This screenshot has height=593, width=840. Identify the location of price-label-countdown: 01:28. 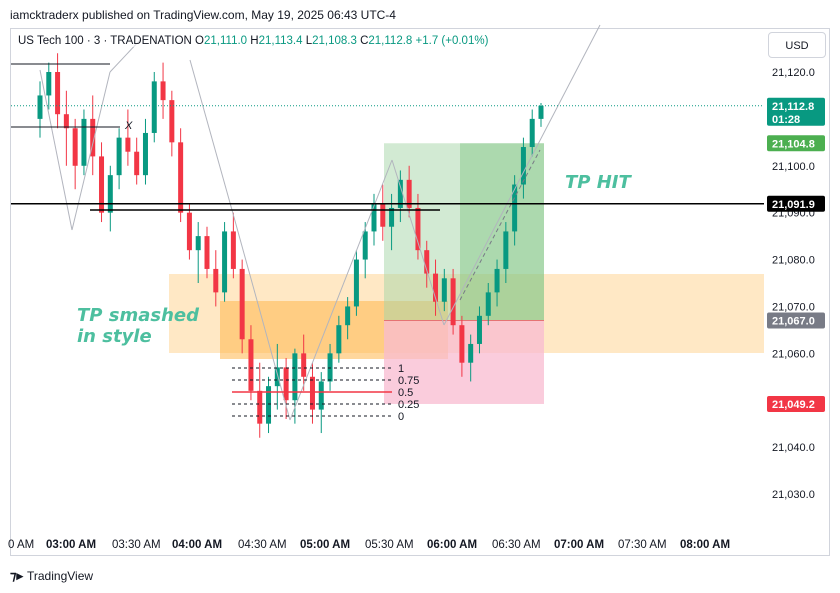
(786, 120).